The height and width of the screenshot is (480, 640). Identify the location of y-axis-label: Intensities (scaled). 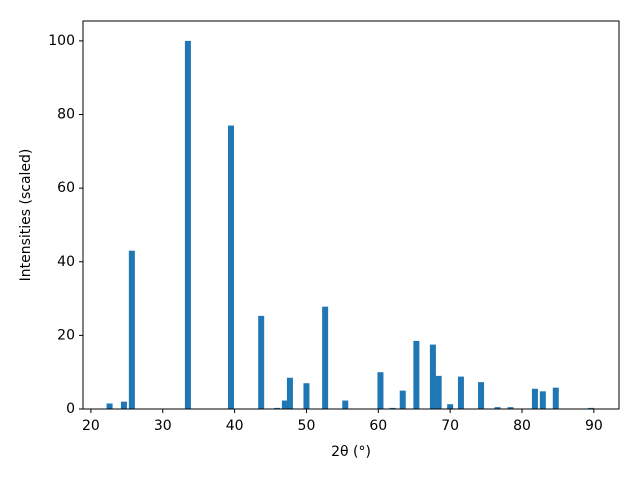
(26, 215).